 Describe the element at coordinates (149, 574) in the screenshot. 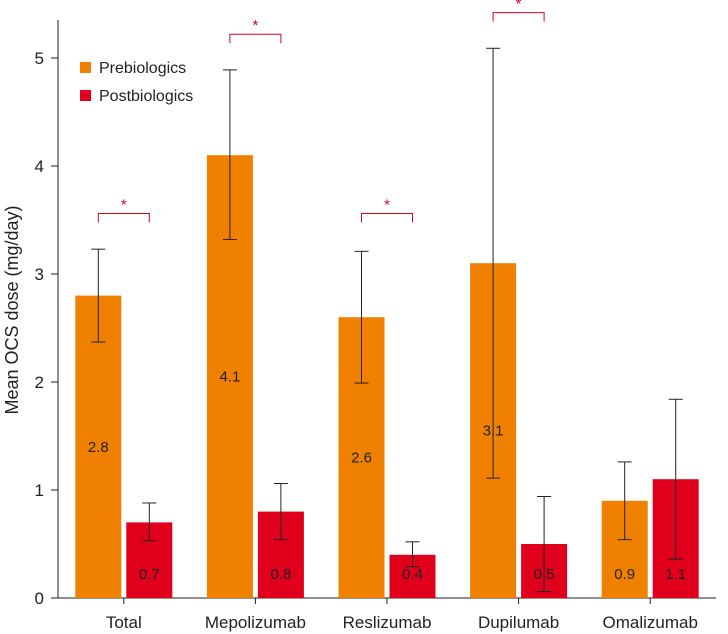

I see `bar-value-label: 0.7` at that location.